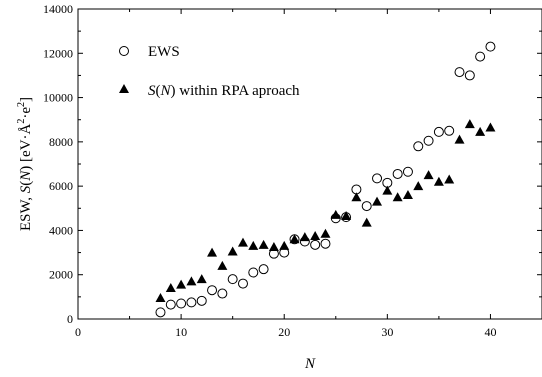 This screenshot has width=542, height=377. Describe the element at coordinates (61, 230) in the screenshot. I see `y-tick-label: 4000` at that location.